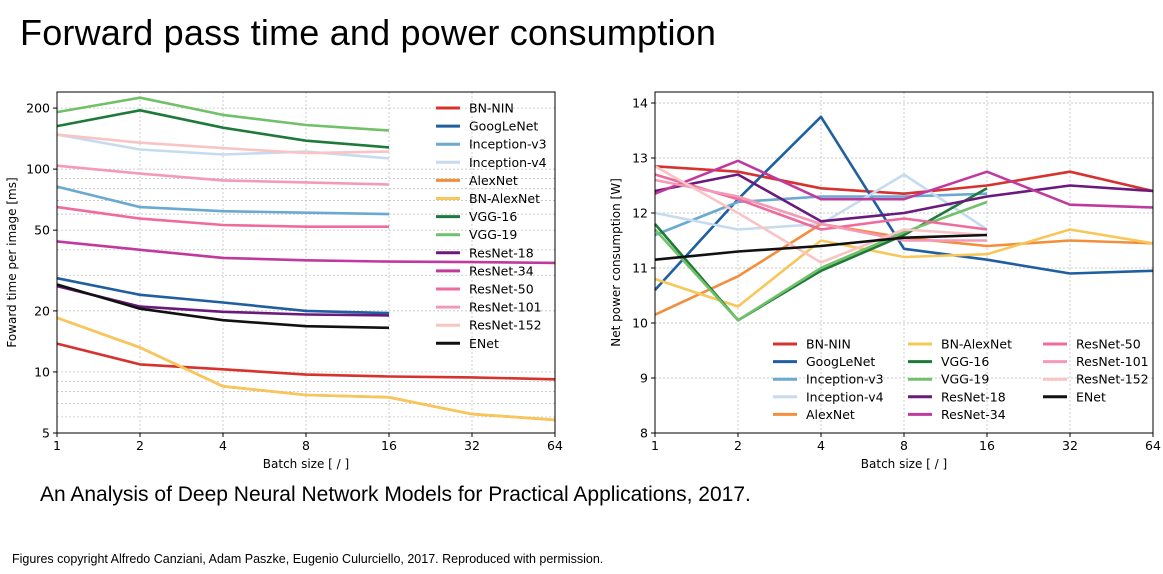 This screenshot has height=574, width=1163. What do you see at coordinates (640, 268) in the screenshot?
I see `y-tick-label: 11` at bounding box center [640, 268].